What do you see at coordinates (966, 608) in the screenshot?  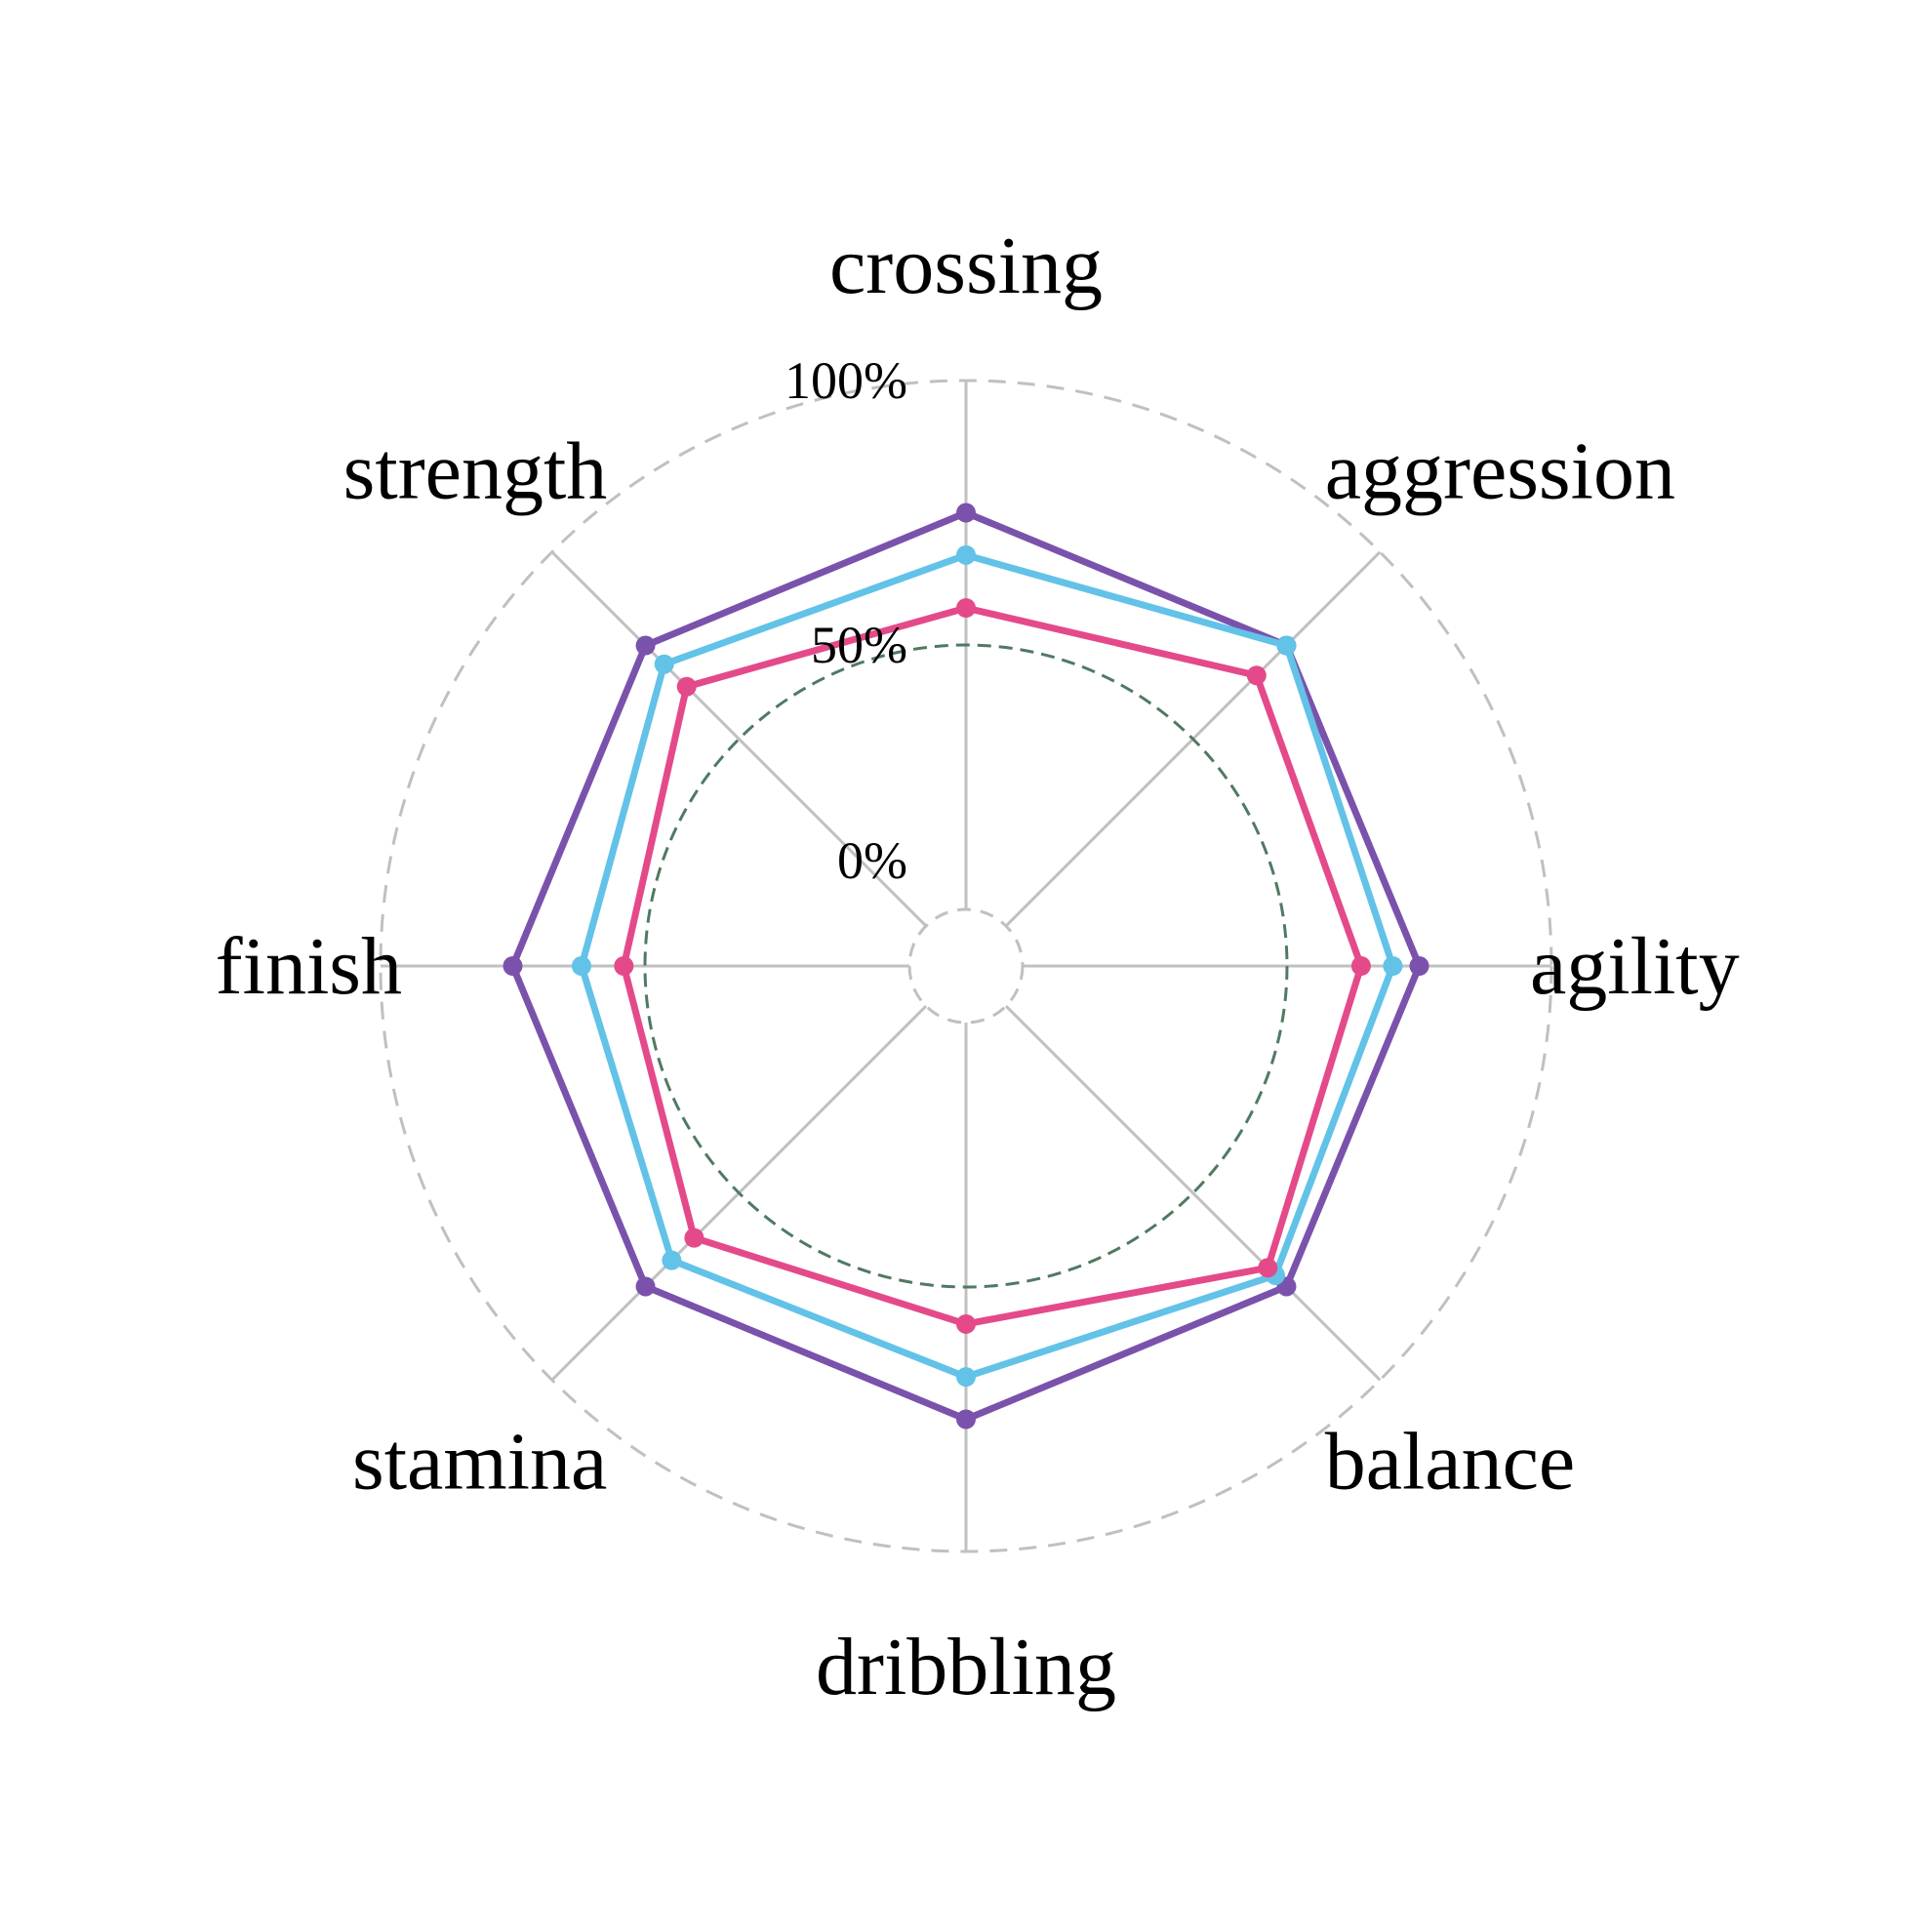 I see `series-3-point-crossing` at bounding box center [966, 608].